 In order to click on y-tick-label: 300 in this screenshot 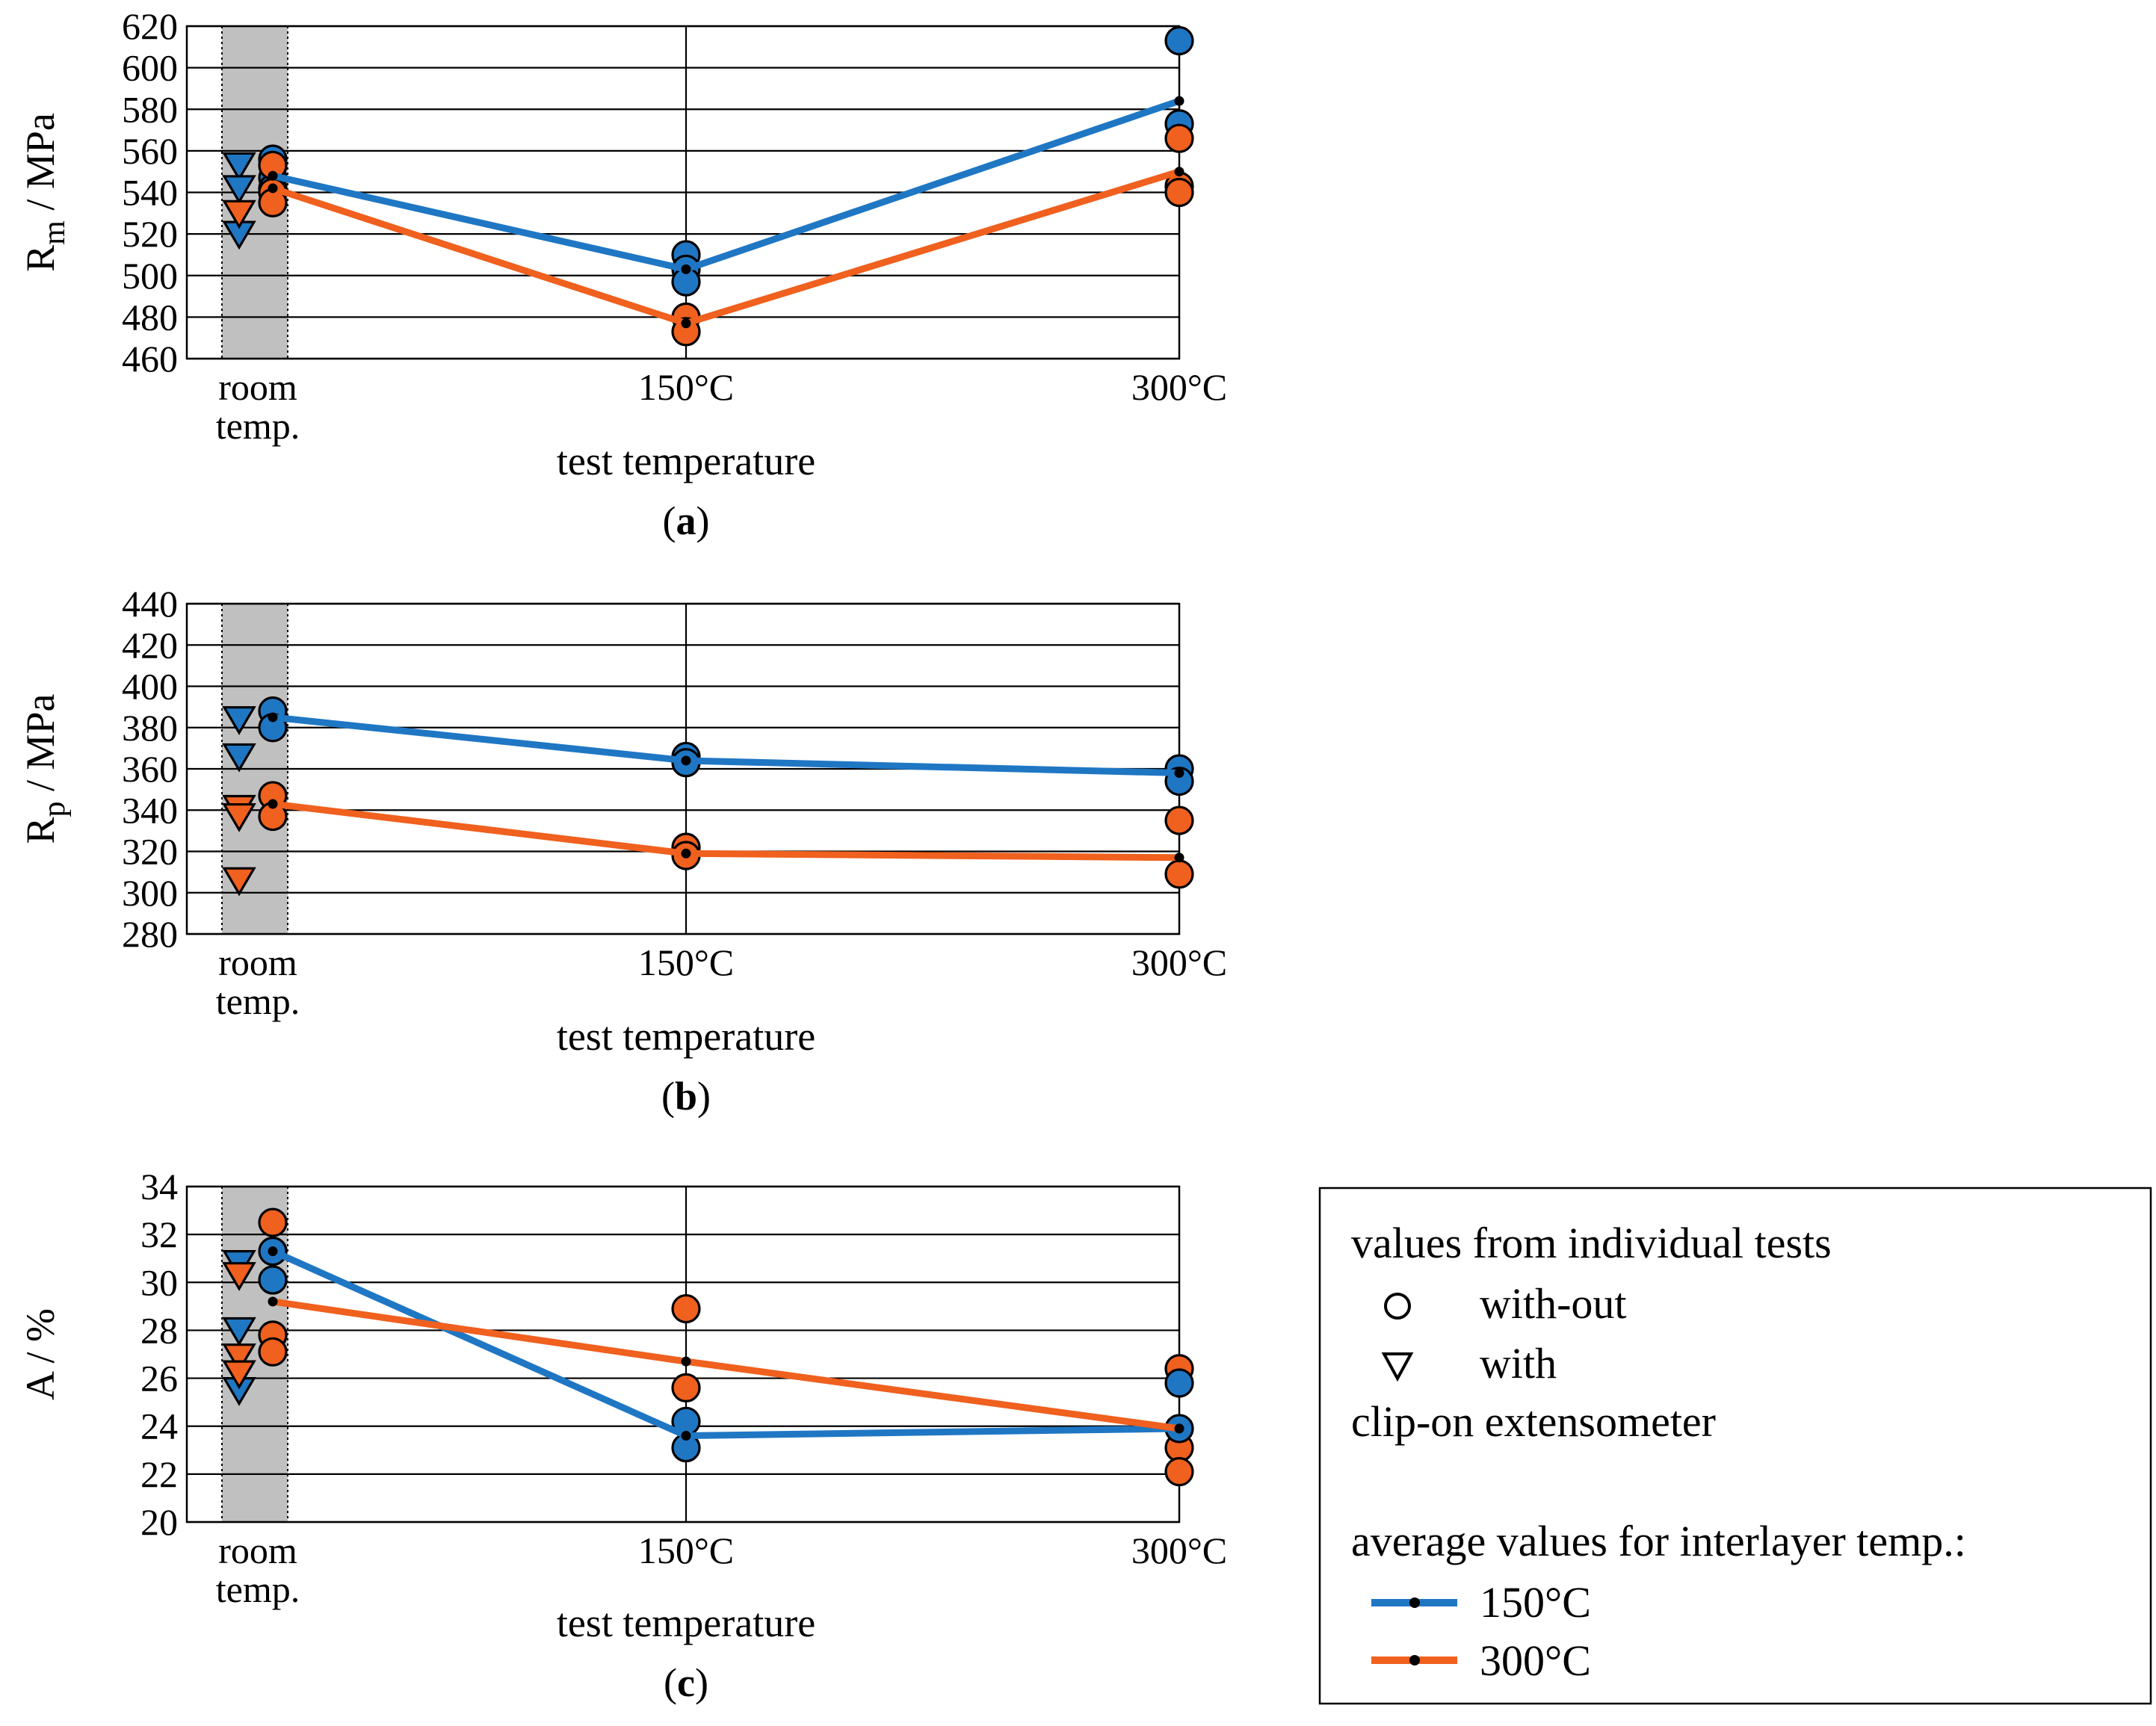, I will do `click(150, 893)`.